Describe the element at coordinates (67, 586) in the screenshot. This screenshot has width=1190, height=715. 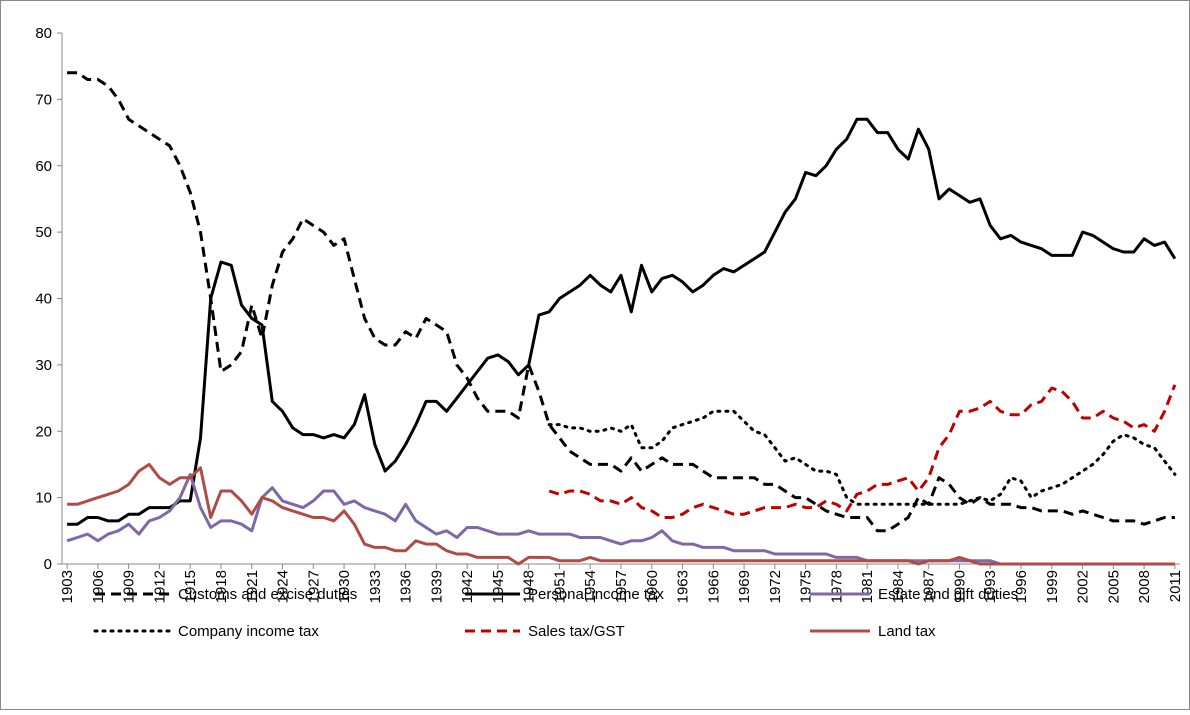
I see `x-tick-label: 1903` at that location.